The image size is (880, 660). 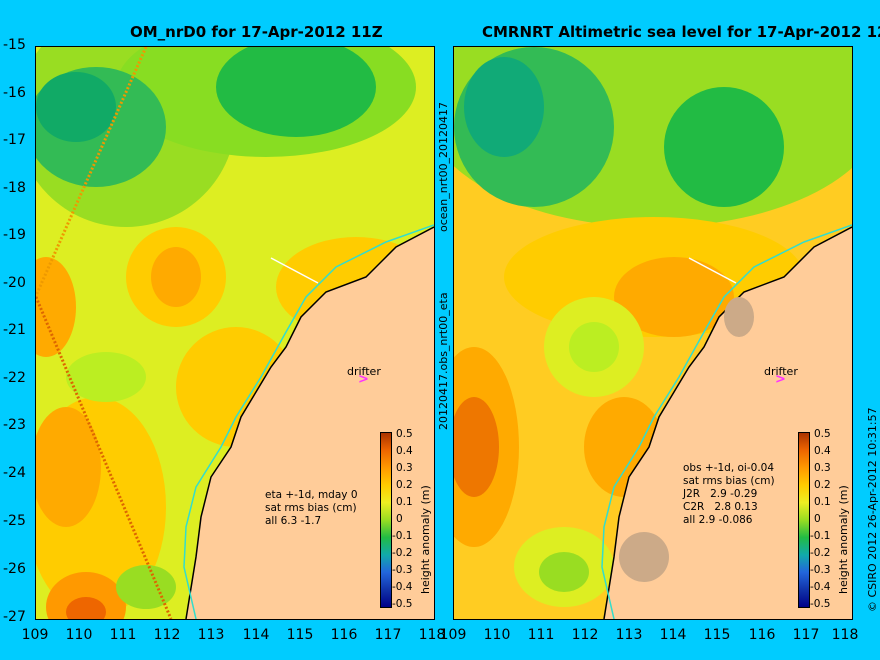 What do you see at coordinates (14, 188) in the screenshot?
I see `y-tick: -18` at bounding box center [14, 188].